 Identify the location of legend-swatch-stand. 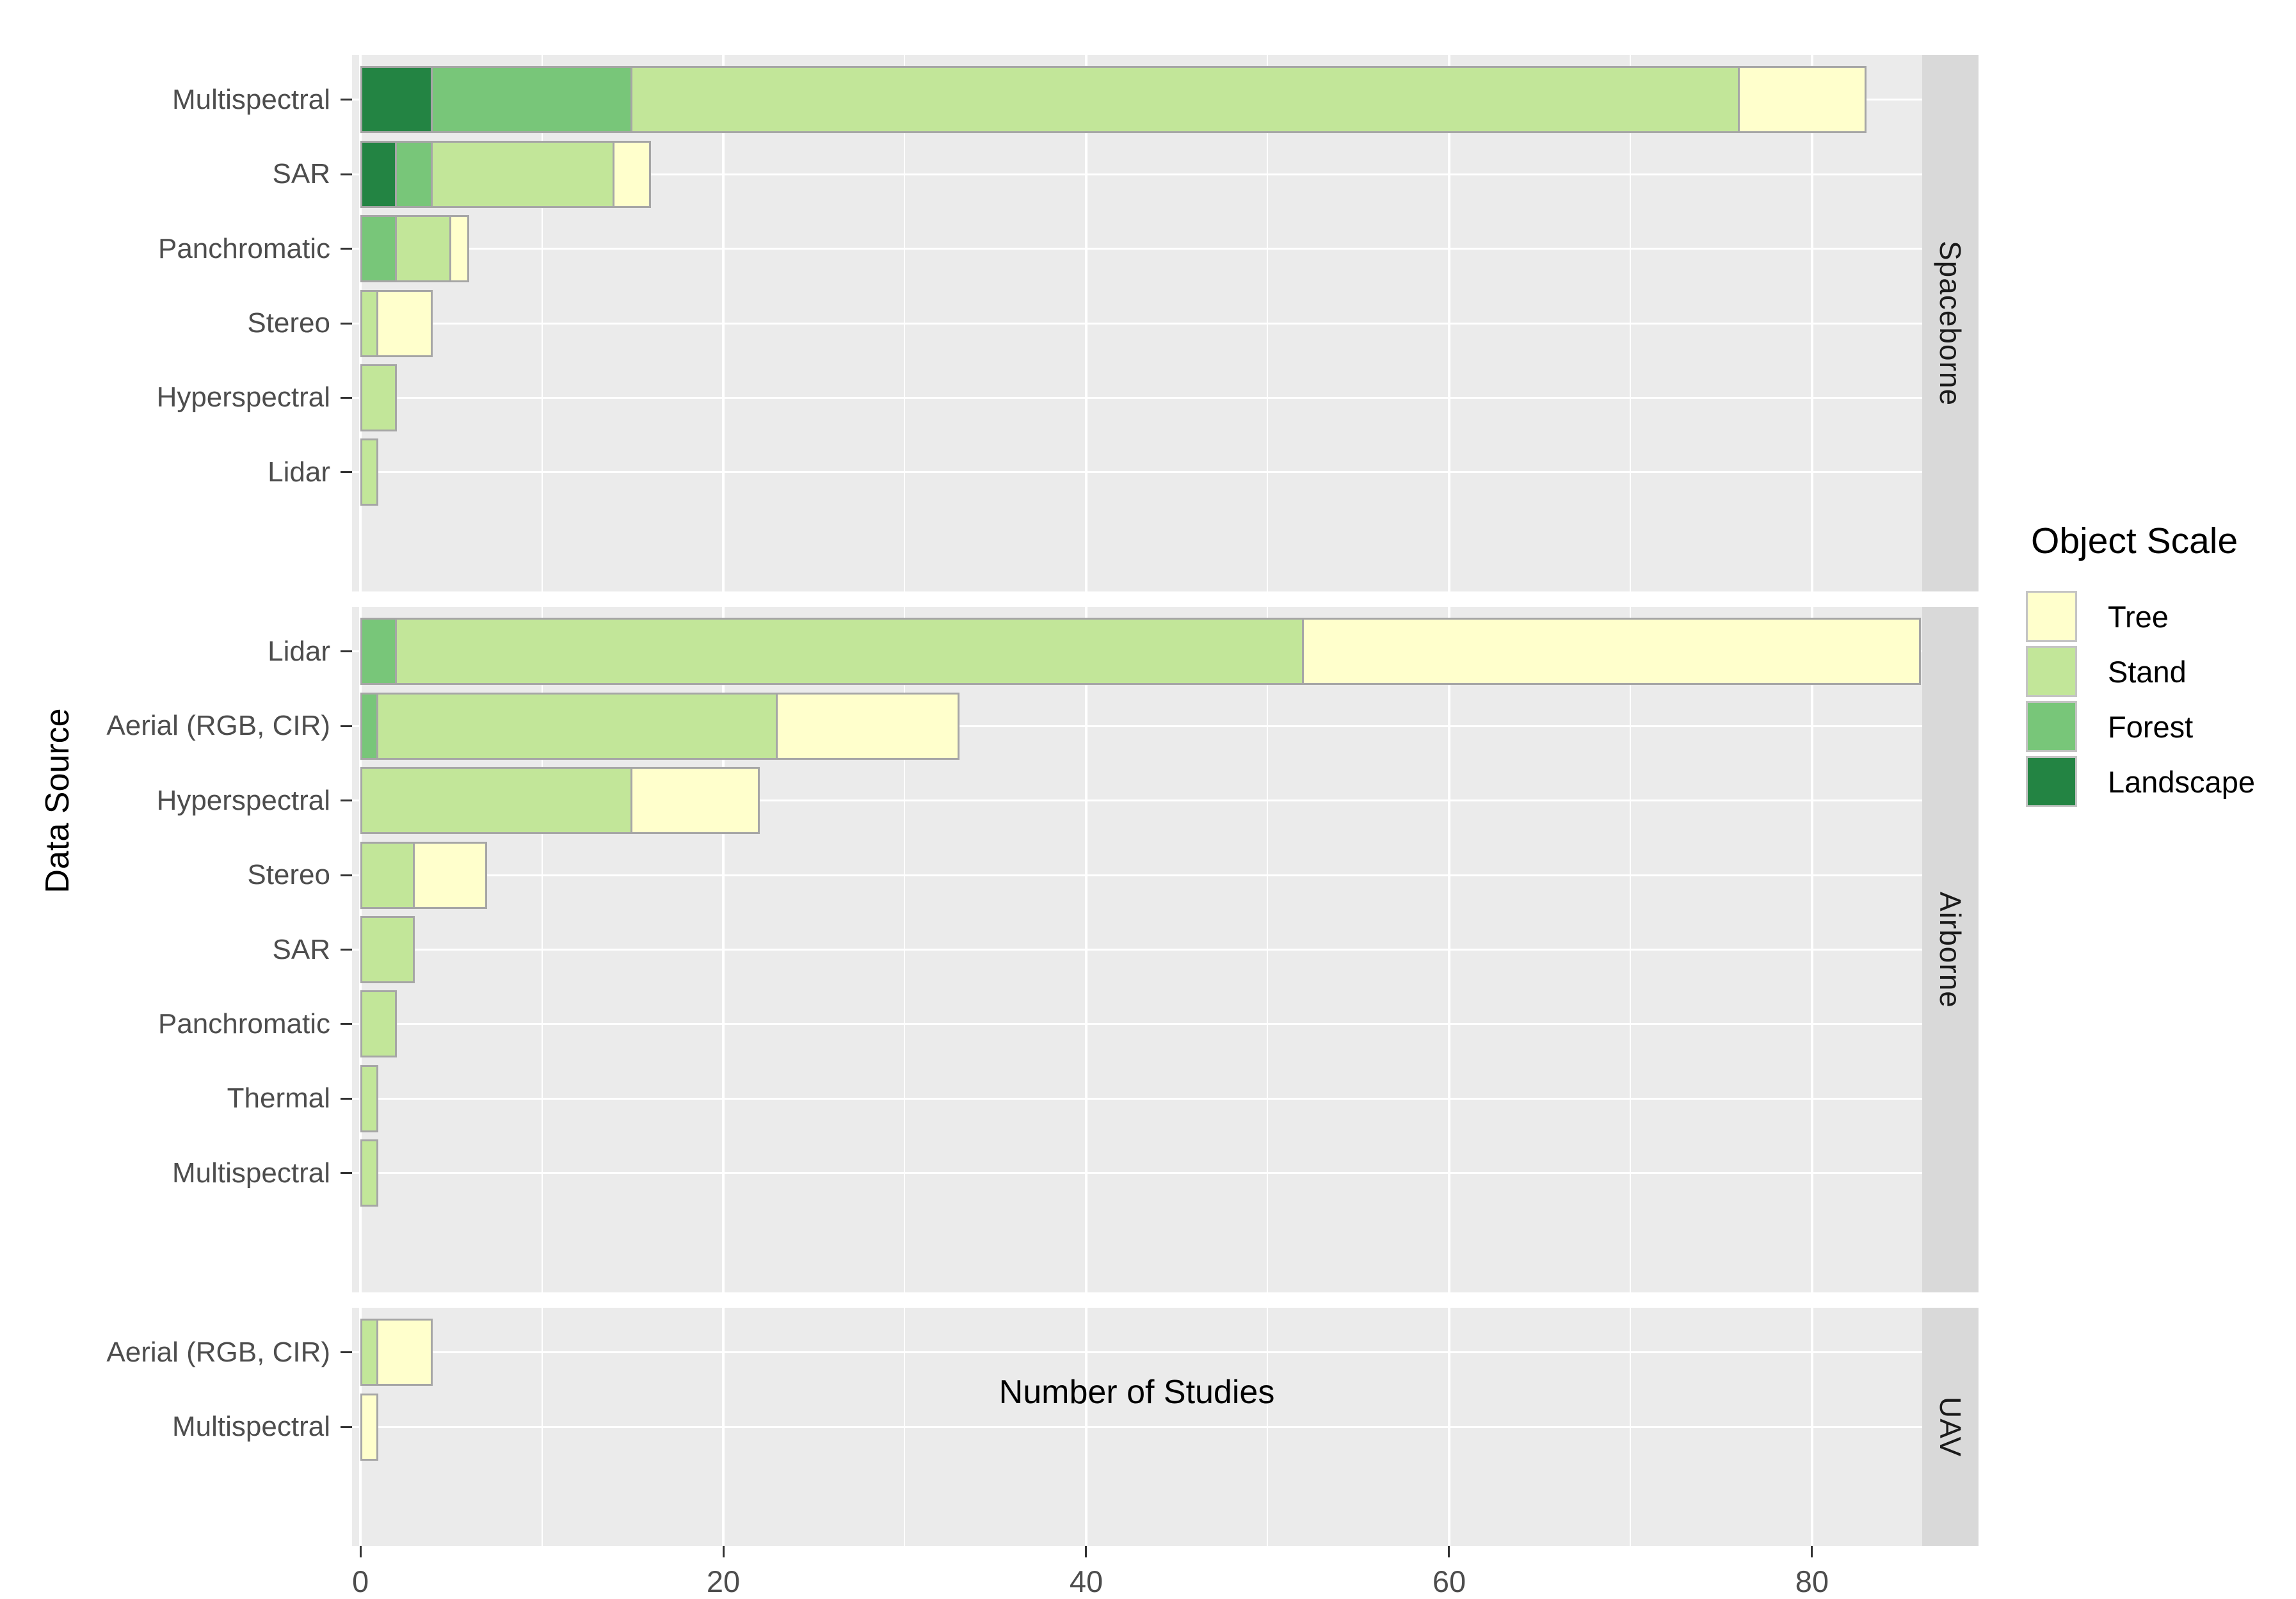
(2051, 671).